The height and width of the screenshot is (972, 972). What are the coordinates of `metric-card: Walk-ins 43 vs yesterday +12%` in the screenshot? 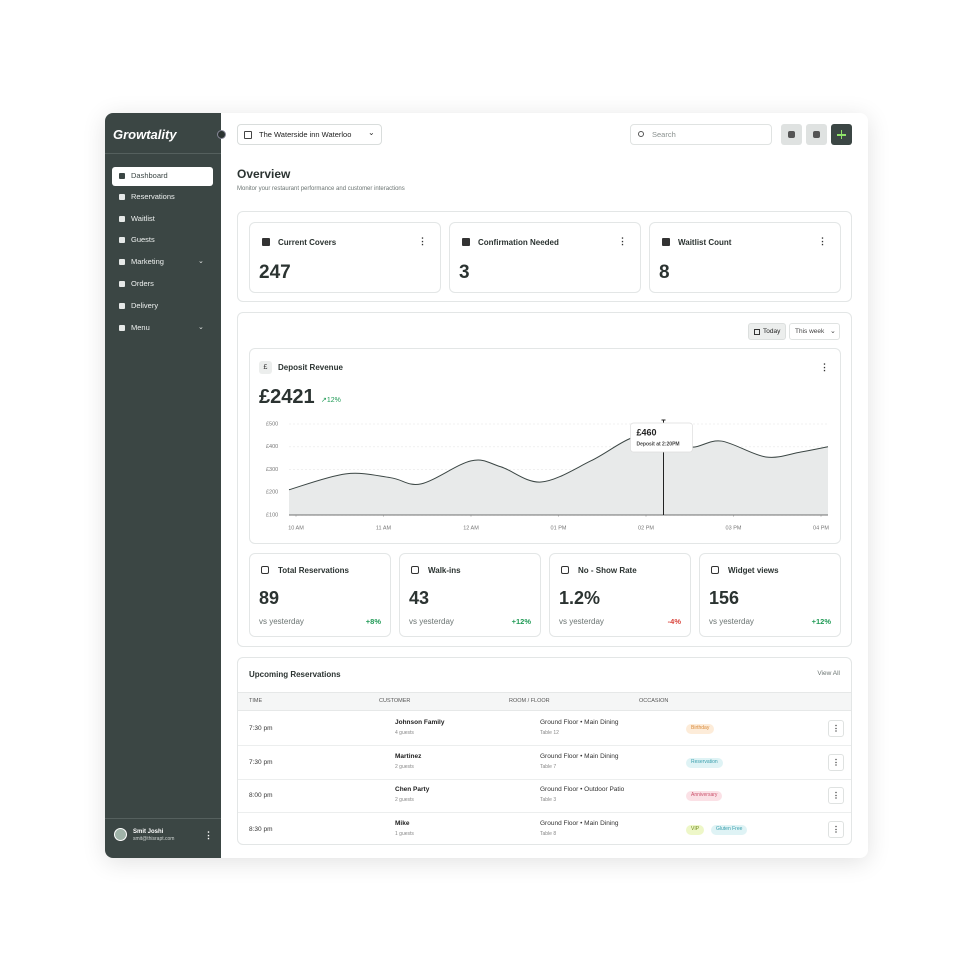 It's located at (470, 595).